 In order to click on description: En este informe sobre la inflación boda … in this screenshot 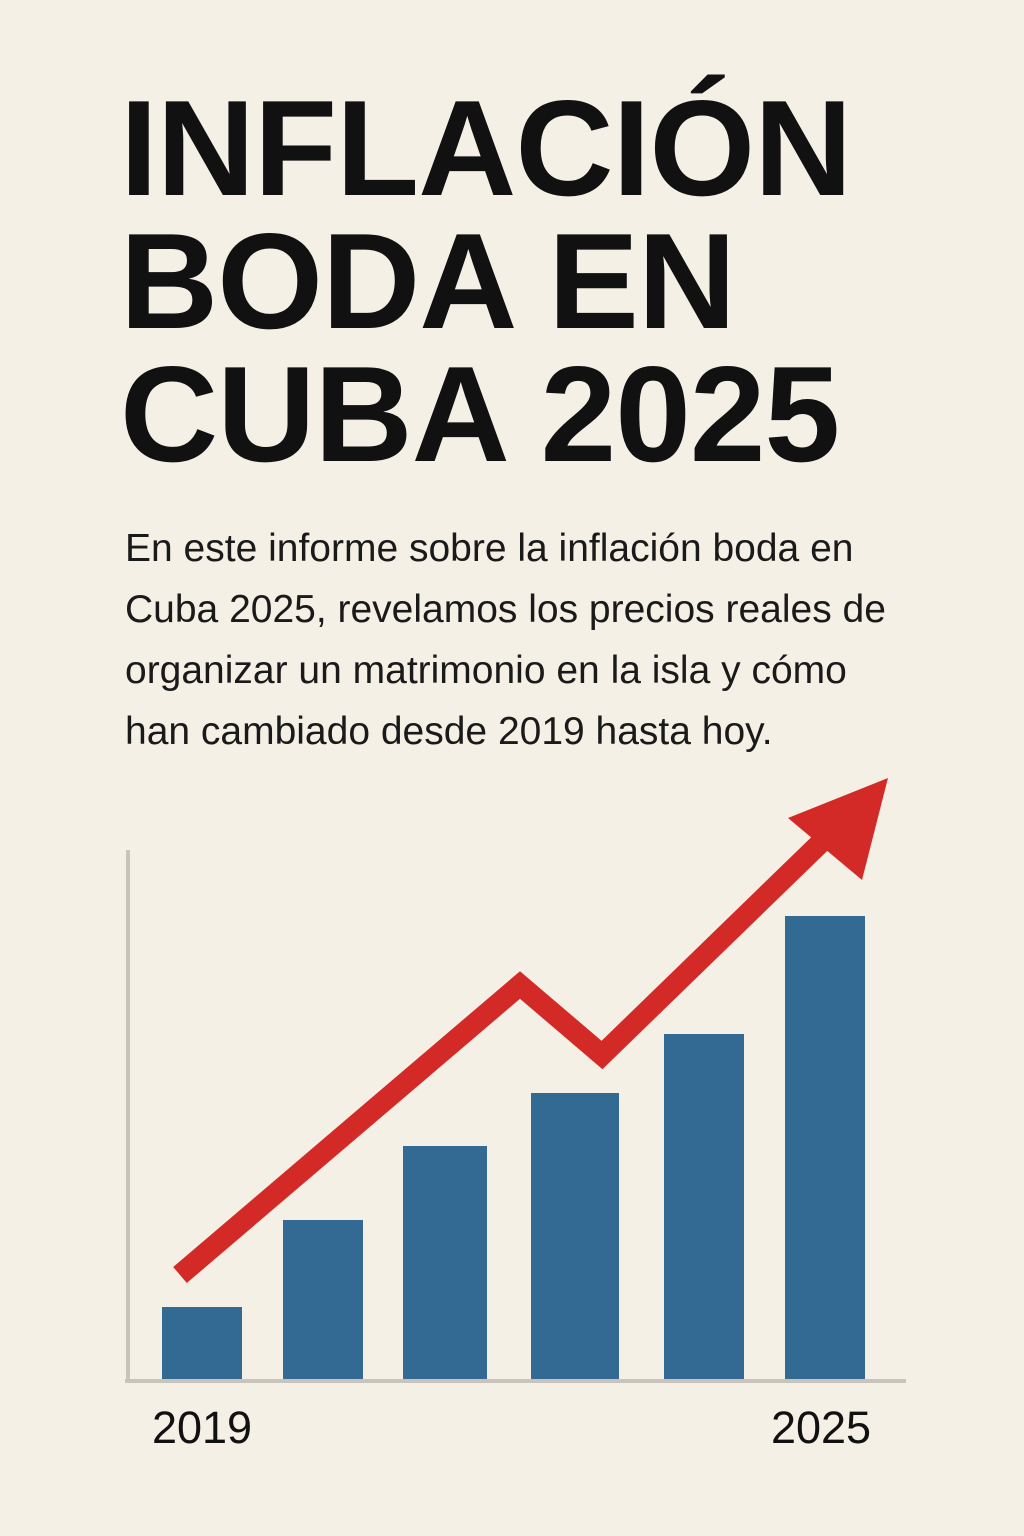, I will do `click(505, 640)`.